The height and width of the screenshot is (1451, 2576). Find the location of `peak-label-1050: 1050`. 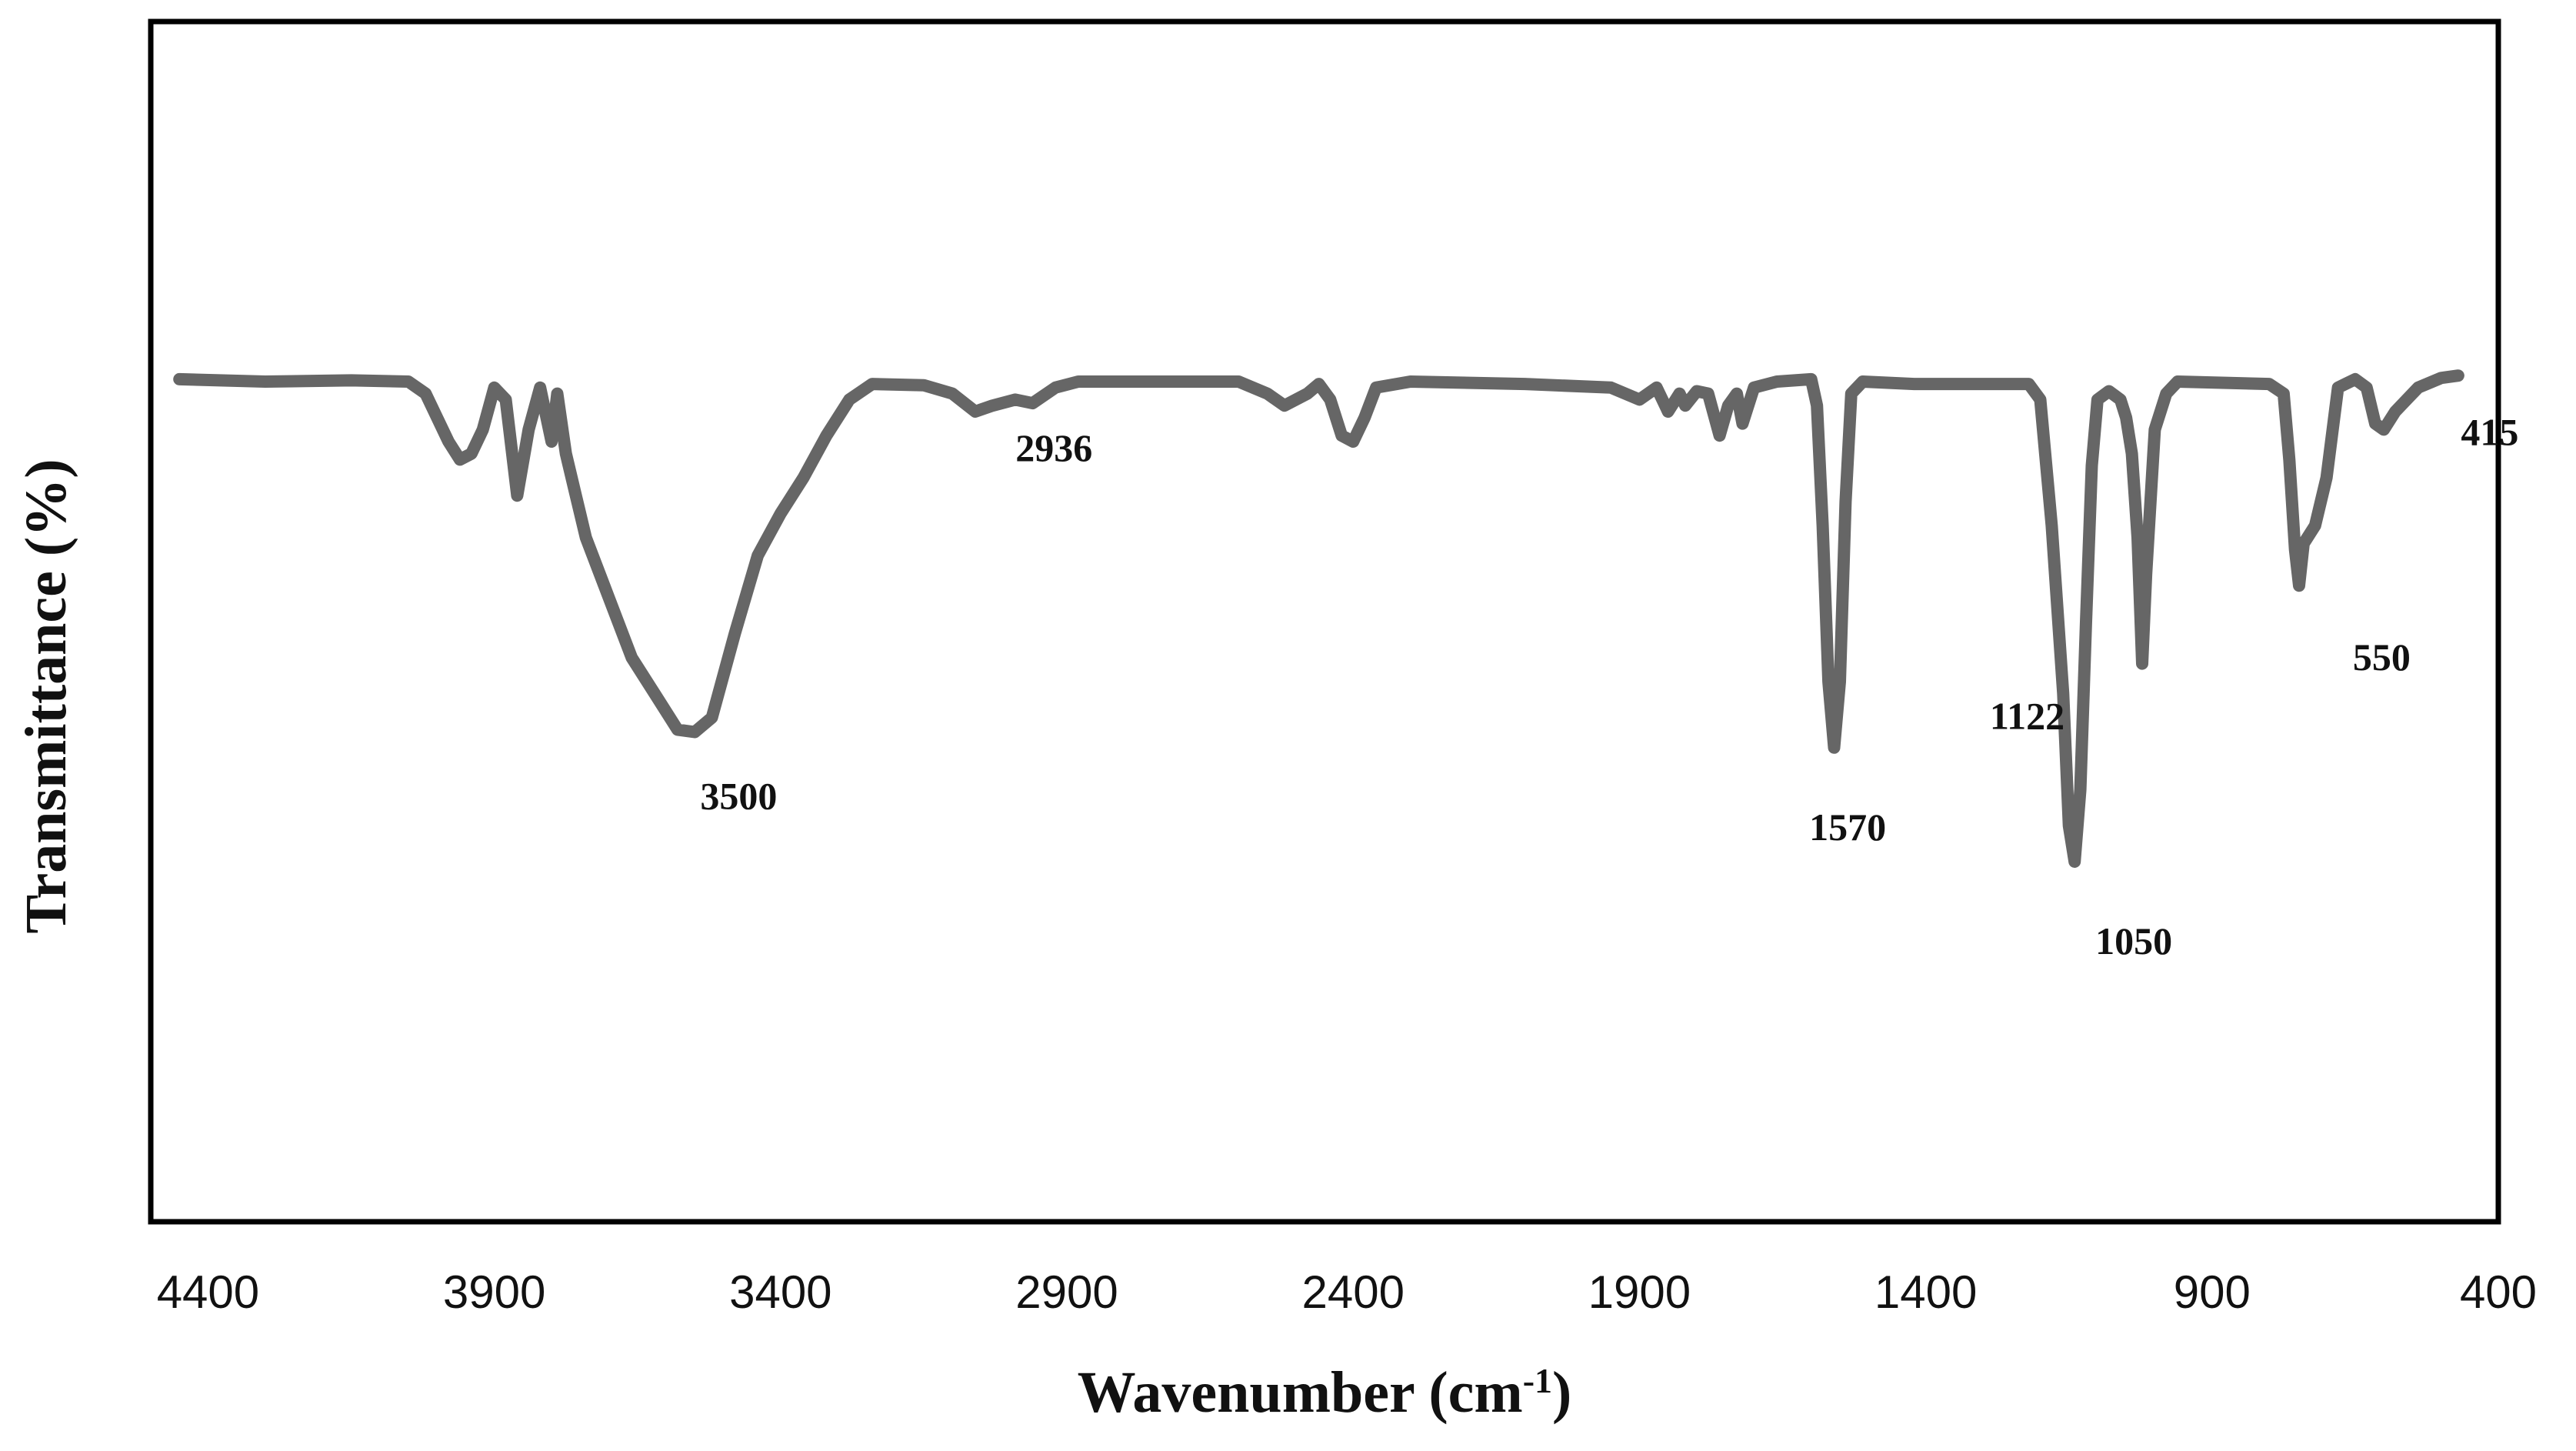

peak-label-1050: 1050 is located at coordinates (2133, 940).